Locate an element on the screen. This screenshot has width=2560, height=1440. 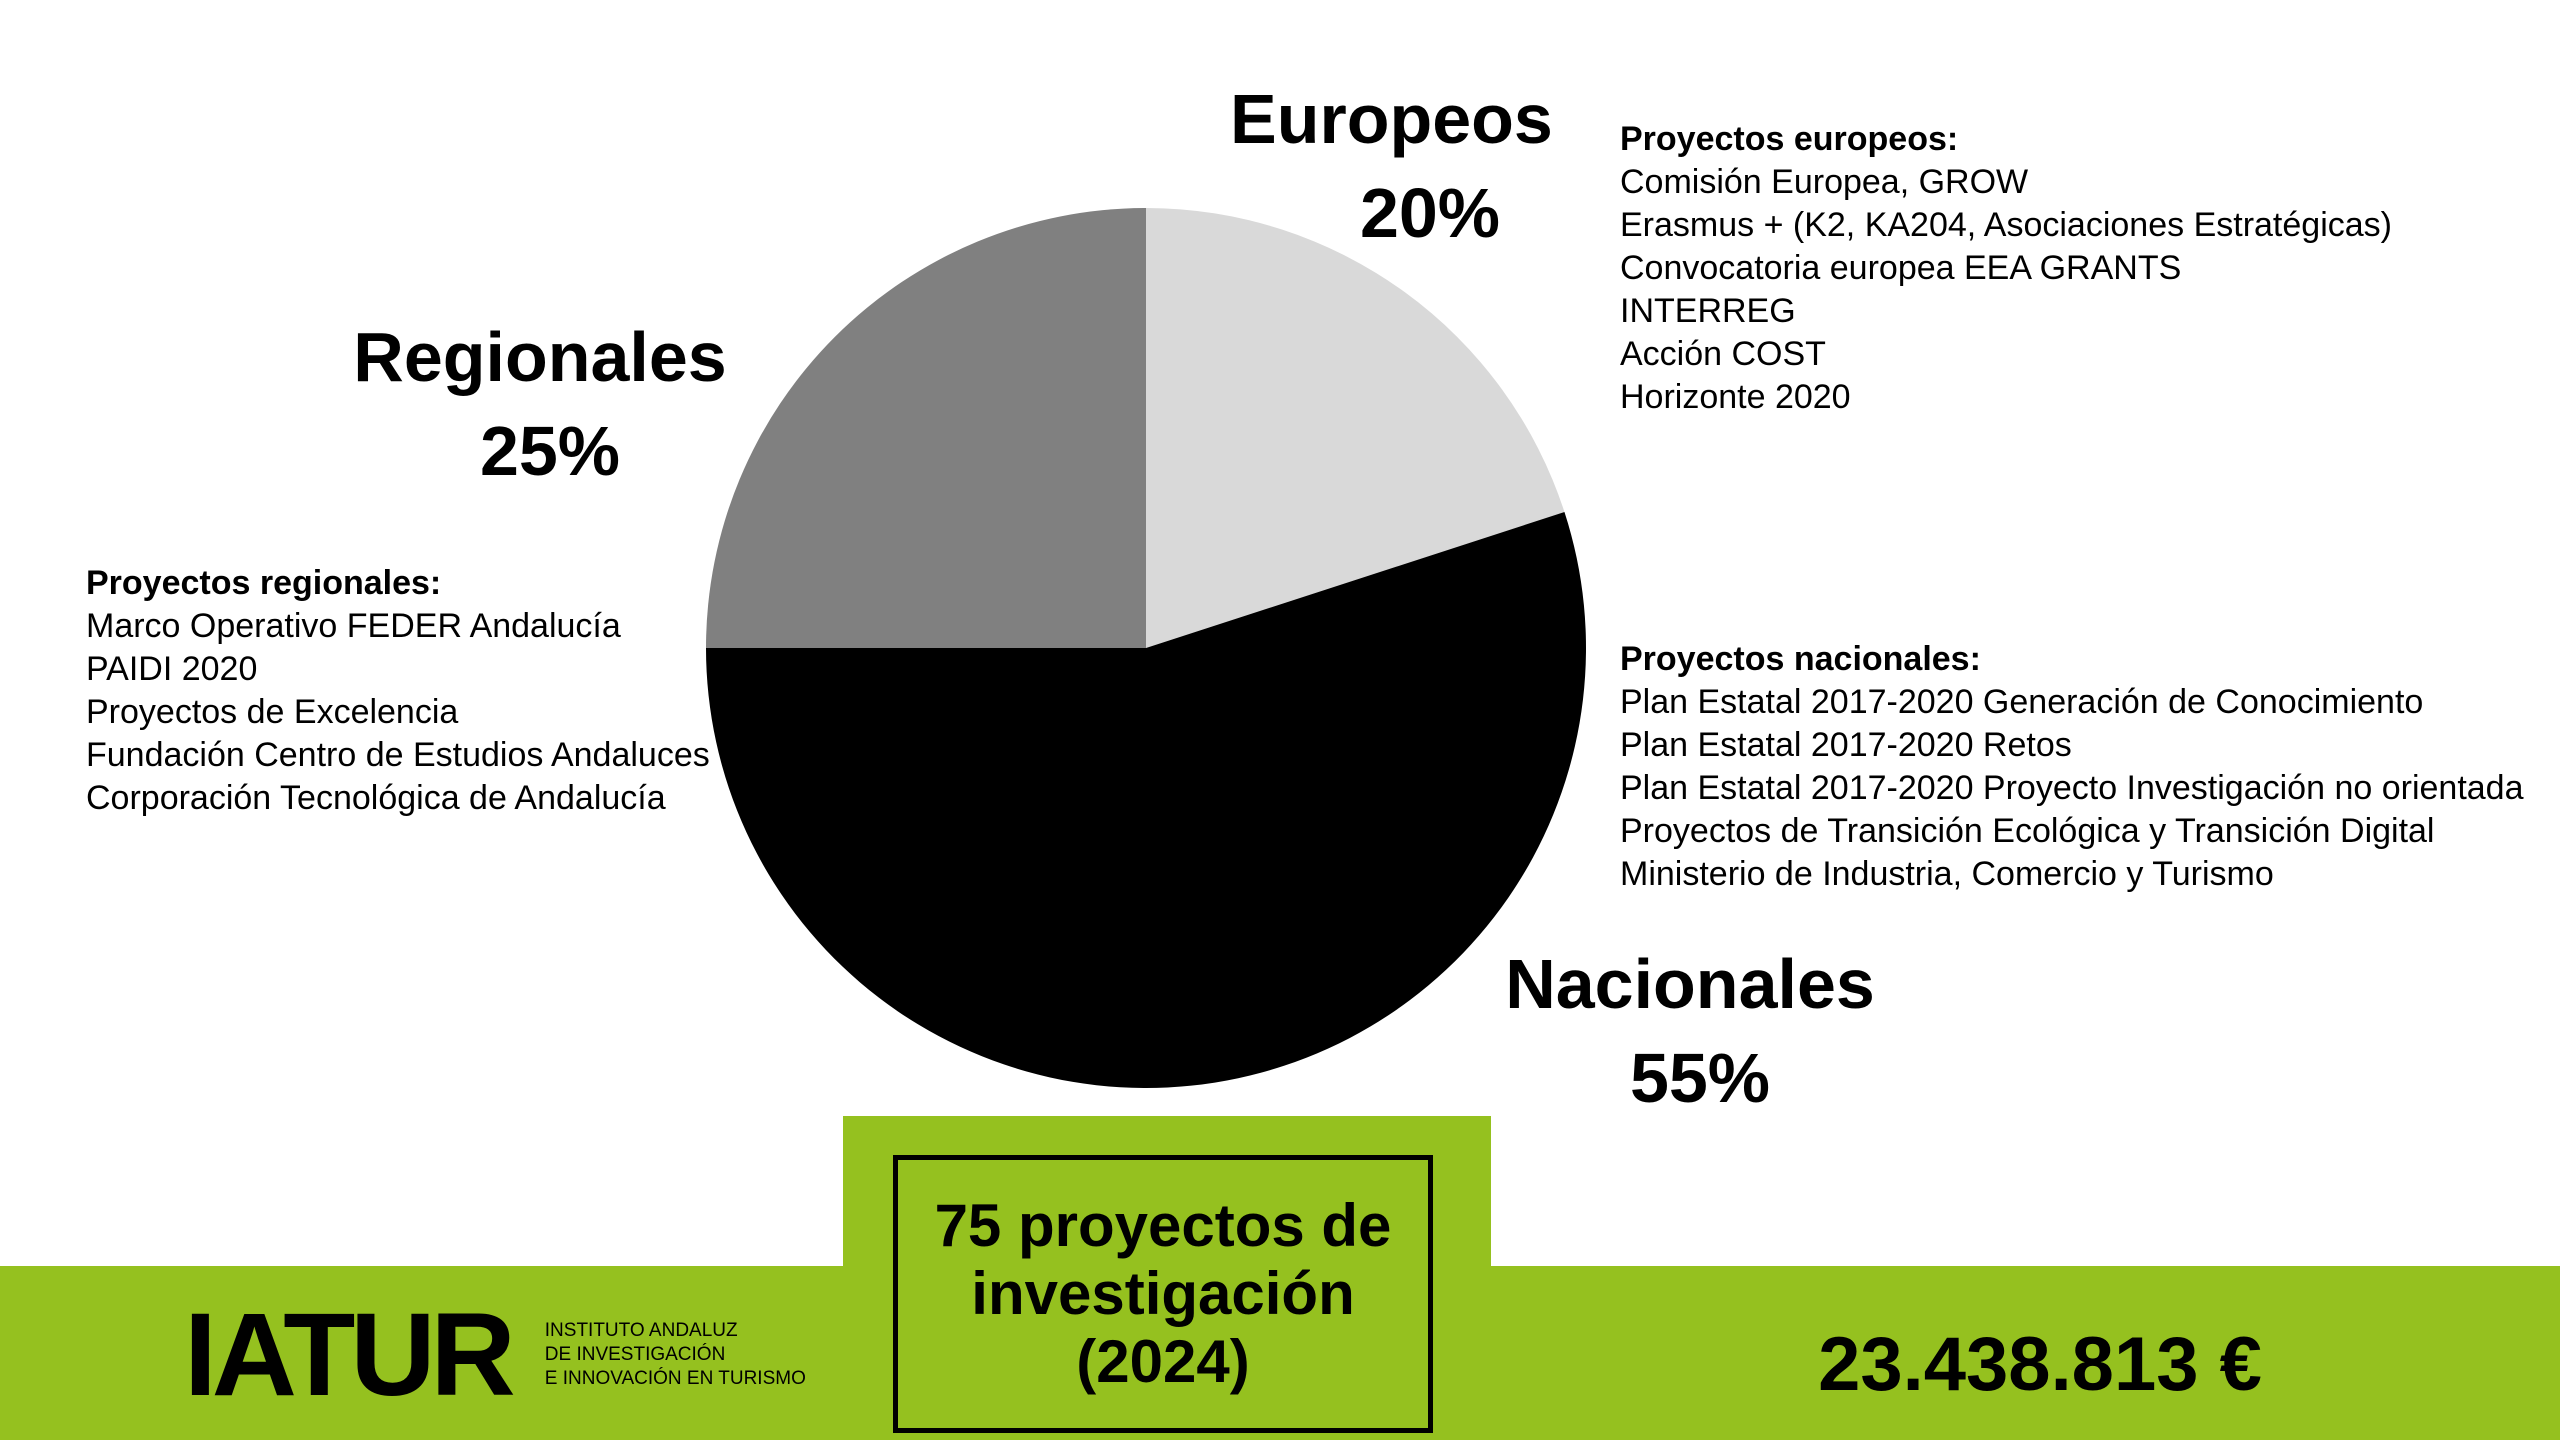
info-regionales-item: Marco Operativo FEDER Andalucía is located at coordinates (353, 626).